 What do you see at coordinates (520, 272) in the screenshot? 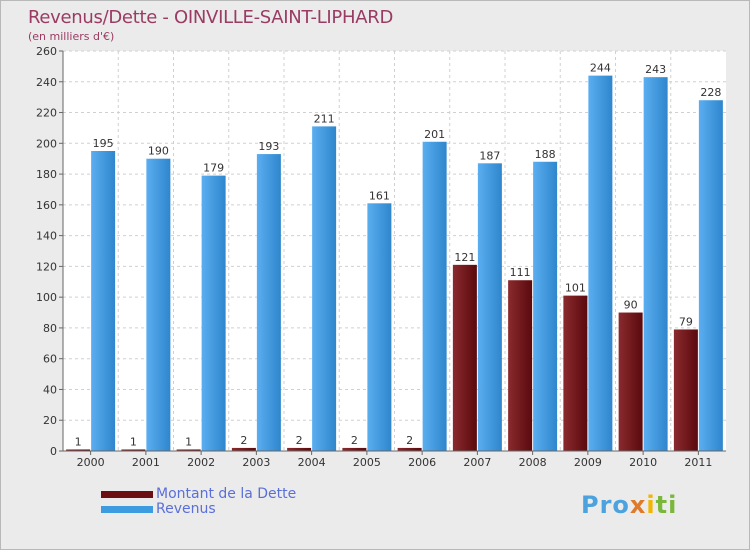
I see `value-label-dette-2008: 111` at bounding box center [520, 272].